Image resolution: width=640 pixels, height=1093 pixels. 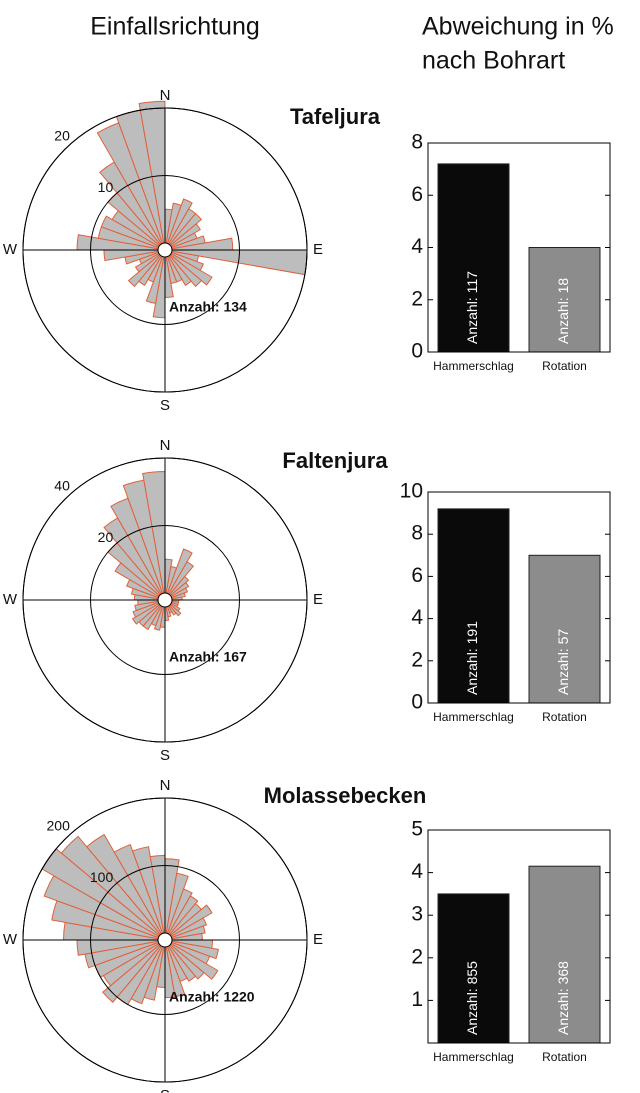 What do you see at coordinates (472, 998) in the screenshot?
I see `bar-annotation: Anzahl: 855` at bounding box center [472, 998].